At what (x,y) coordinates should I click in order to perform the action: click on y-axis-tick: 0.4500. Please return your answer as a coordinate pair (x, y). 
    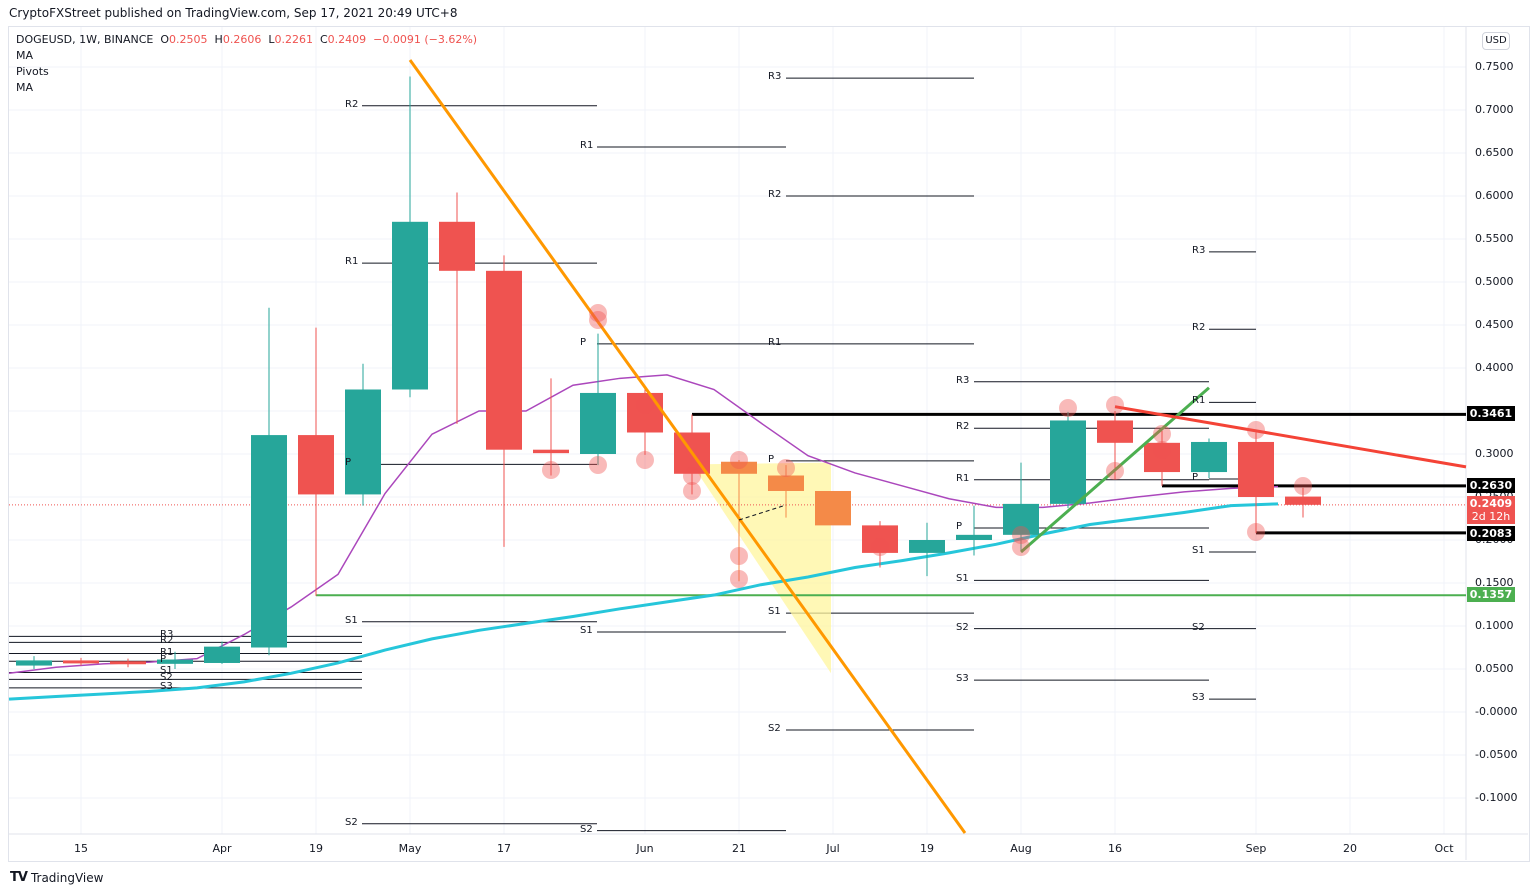
    Looking at the image, I should click on (1494, 324).